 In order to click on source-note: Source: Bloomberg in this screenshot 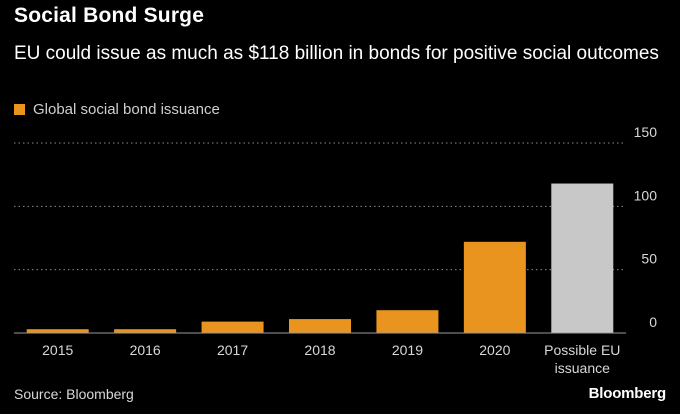, I will do `click(74, 394)`.